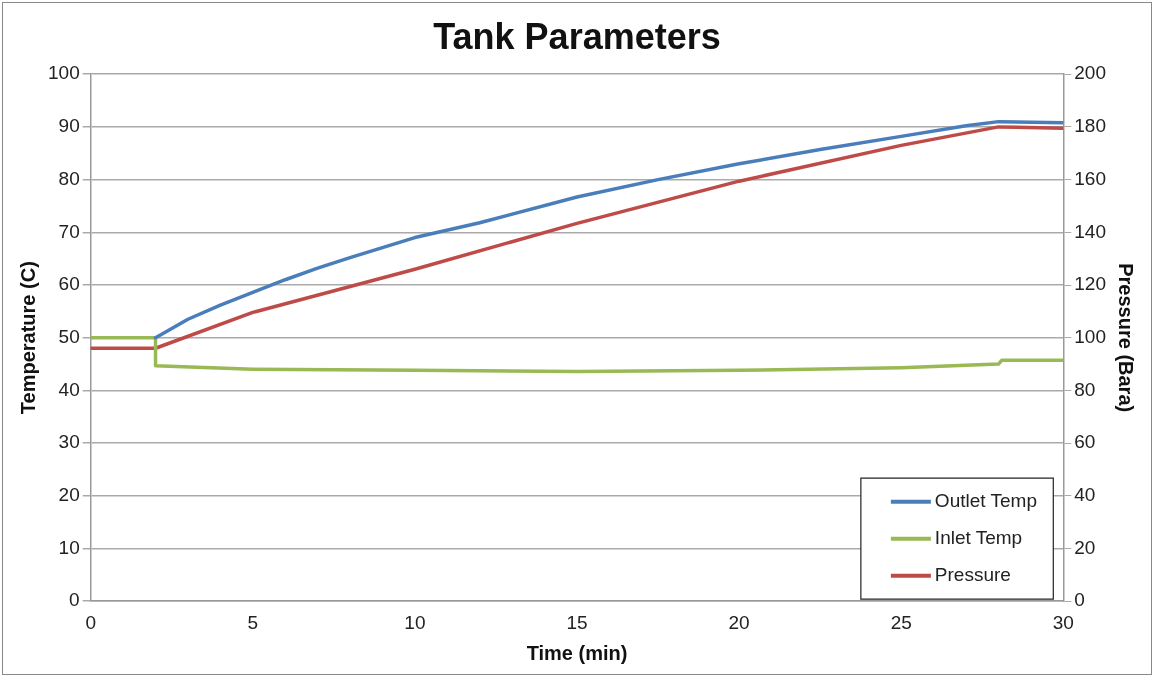  Describe the element at coordinates (69, 284) in the screenshot. I see `y-tick-label: 60` at that location.